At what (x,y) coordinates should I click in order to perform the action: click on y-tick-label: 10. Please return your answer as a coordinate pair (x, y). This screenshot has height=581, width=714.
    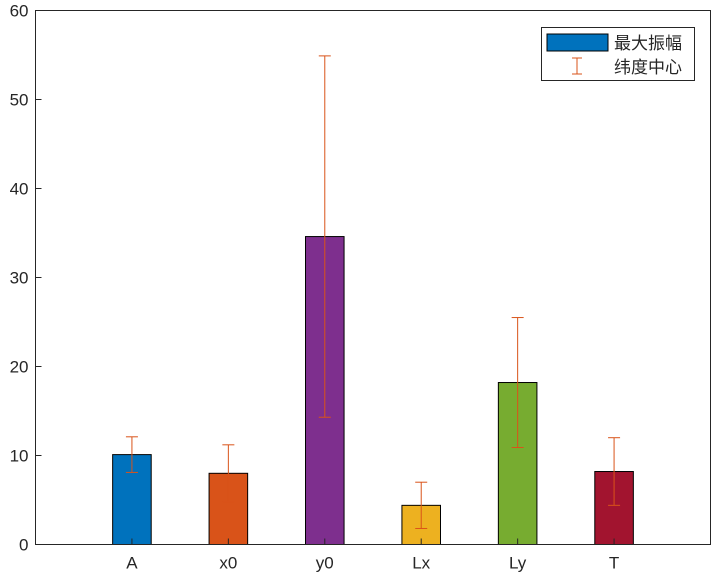
    Looking at the image, I should click on (19, 456).